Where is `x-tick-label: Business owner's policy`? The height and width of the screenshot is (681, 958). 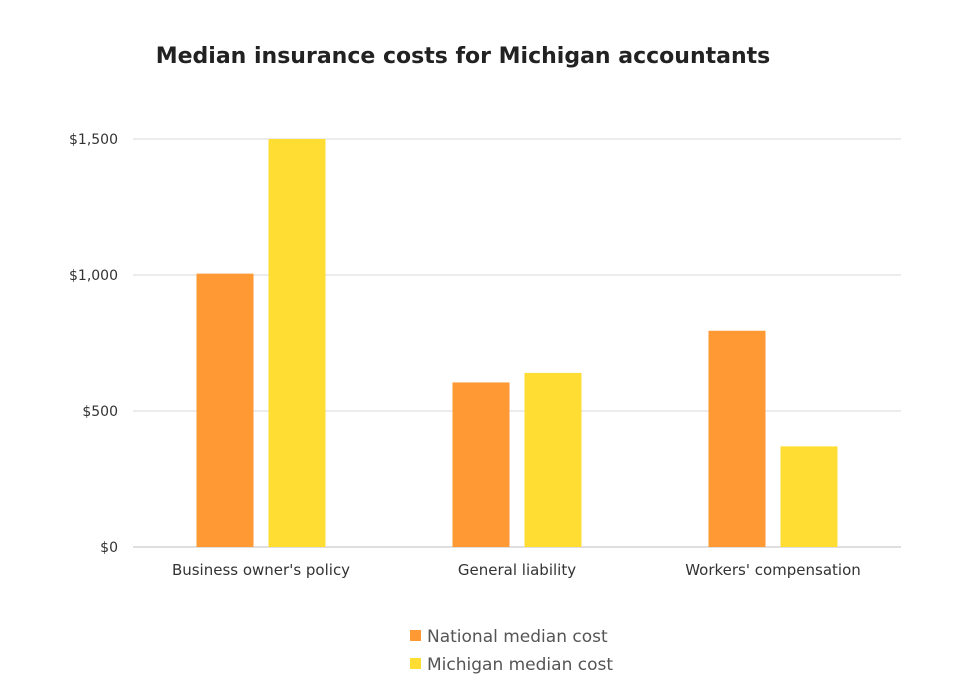
x-tick-label: Business owner's policy is located at coordinates (261, 570).